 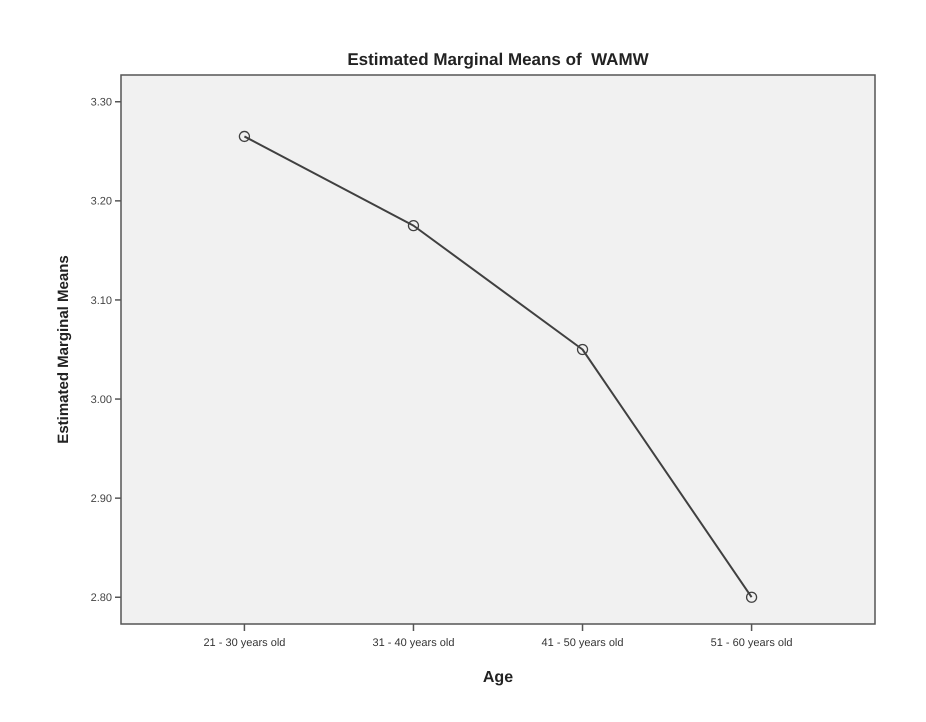 What do you see at coordinates (583, 643) in the screenshot?
I see `x-tick-label: 41 - 50 years old` at bounding box center [583, 643].